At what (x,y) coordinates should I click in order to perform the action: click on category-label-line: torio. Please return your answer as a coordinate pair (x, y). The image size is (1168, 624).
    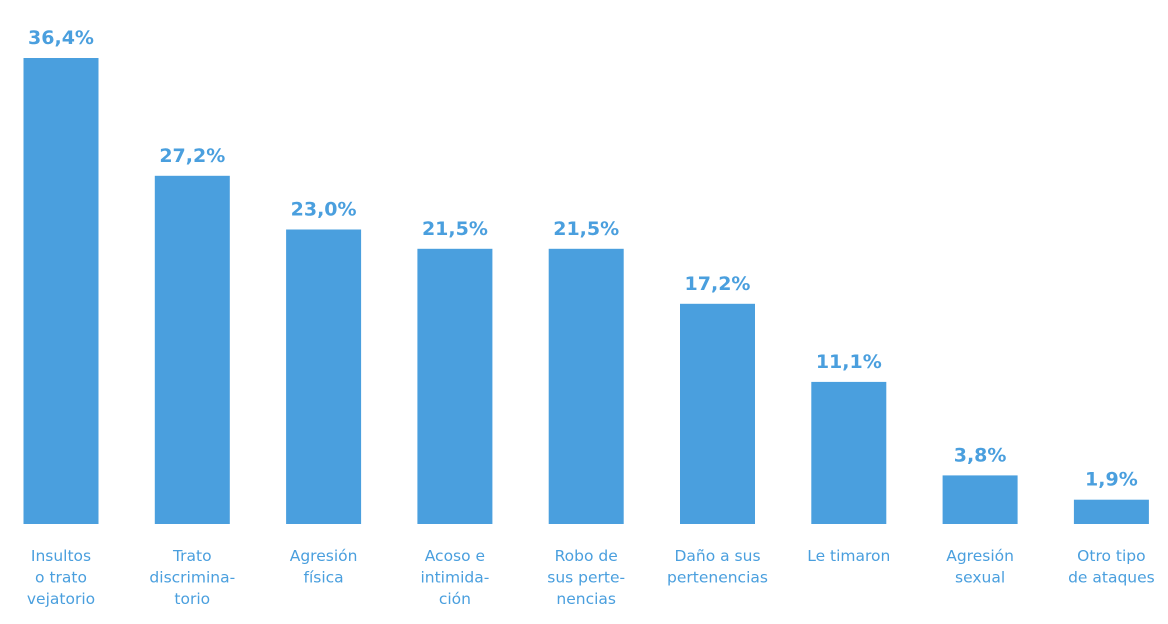
    Looking at the image, I should click on (192, 599).